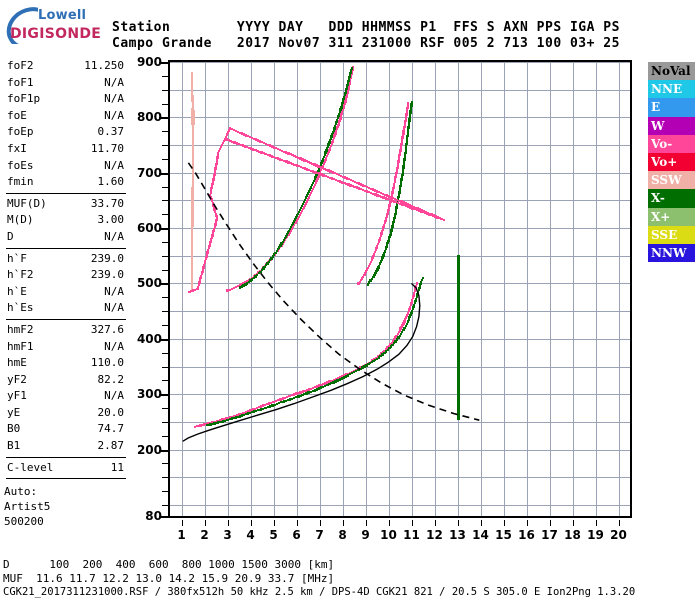 The image size is (700, 600). Describe the element at coordinates (618, 535) in the screenshot. I see `x-tick-label: 20` at that location.